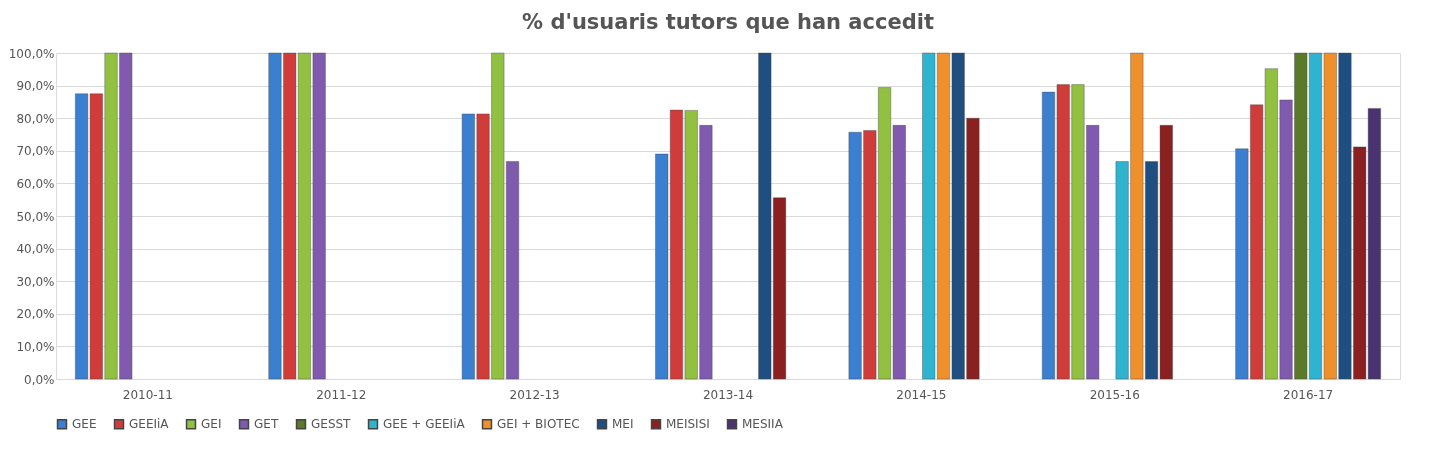 The image size is (1453, 468). I want to click on legend-label: GEE + GEEIiA, so click(424, 424).